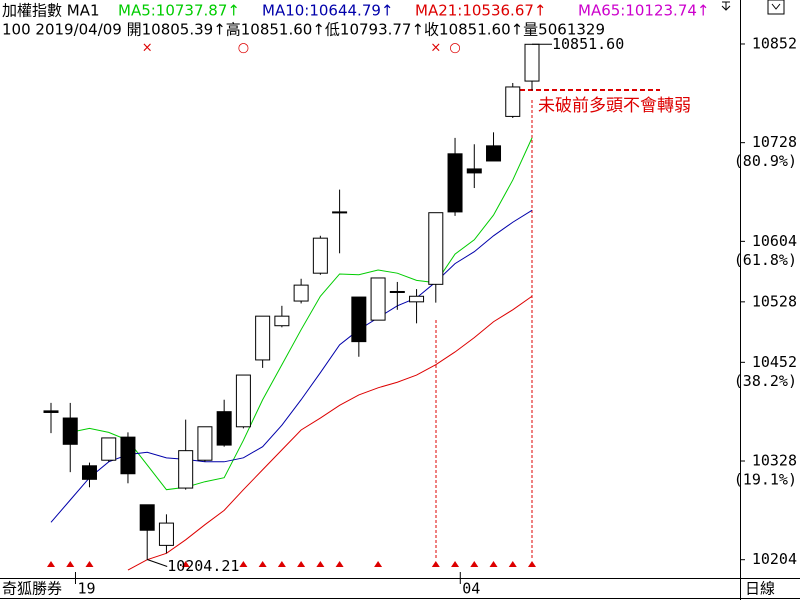 This screenshot has width=800, height=600. What do you see at coordinates (776, 7) in the screenshot?
I see `scroll-icon` at bounding box center [776, 7].